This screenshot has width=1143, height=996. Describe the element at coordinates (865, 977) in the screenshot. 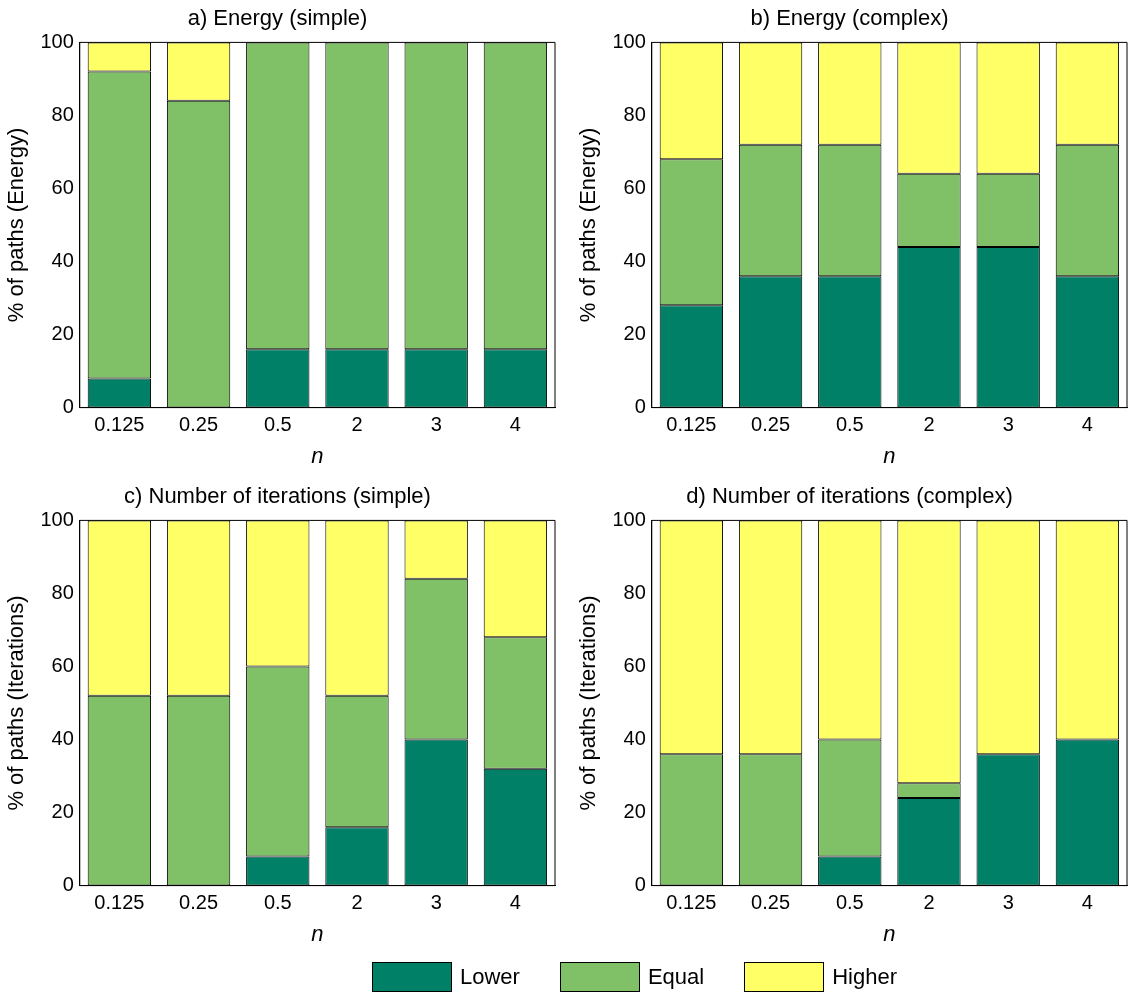

I see `legend-label: Higher` at that location.